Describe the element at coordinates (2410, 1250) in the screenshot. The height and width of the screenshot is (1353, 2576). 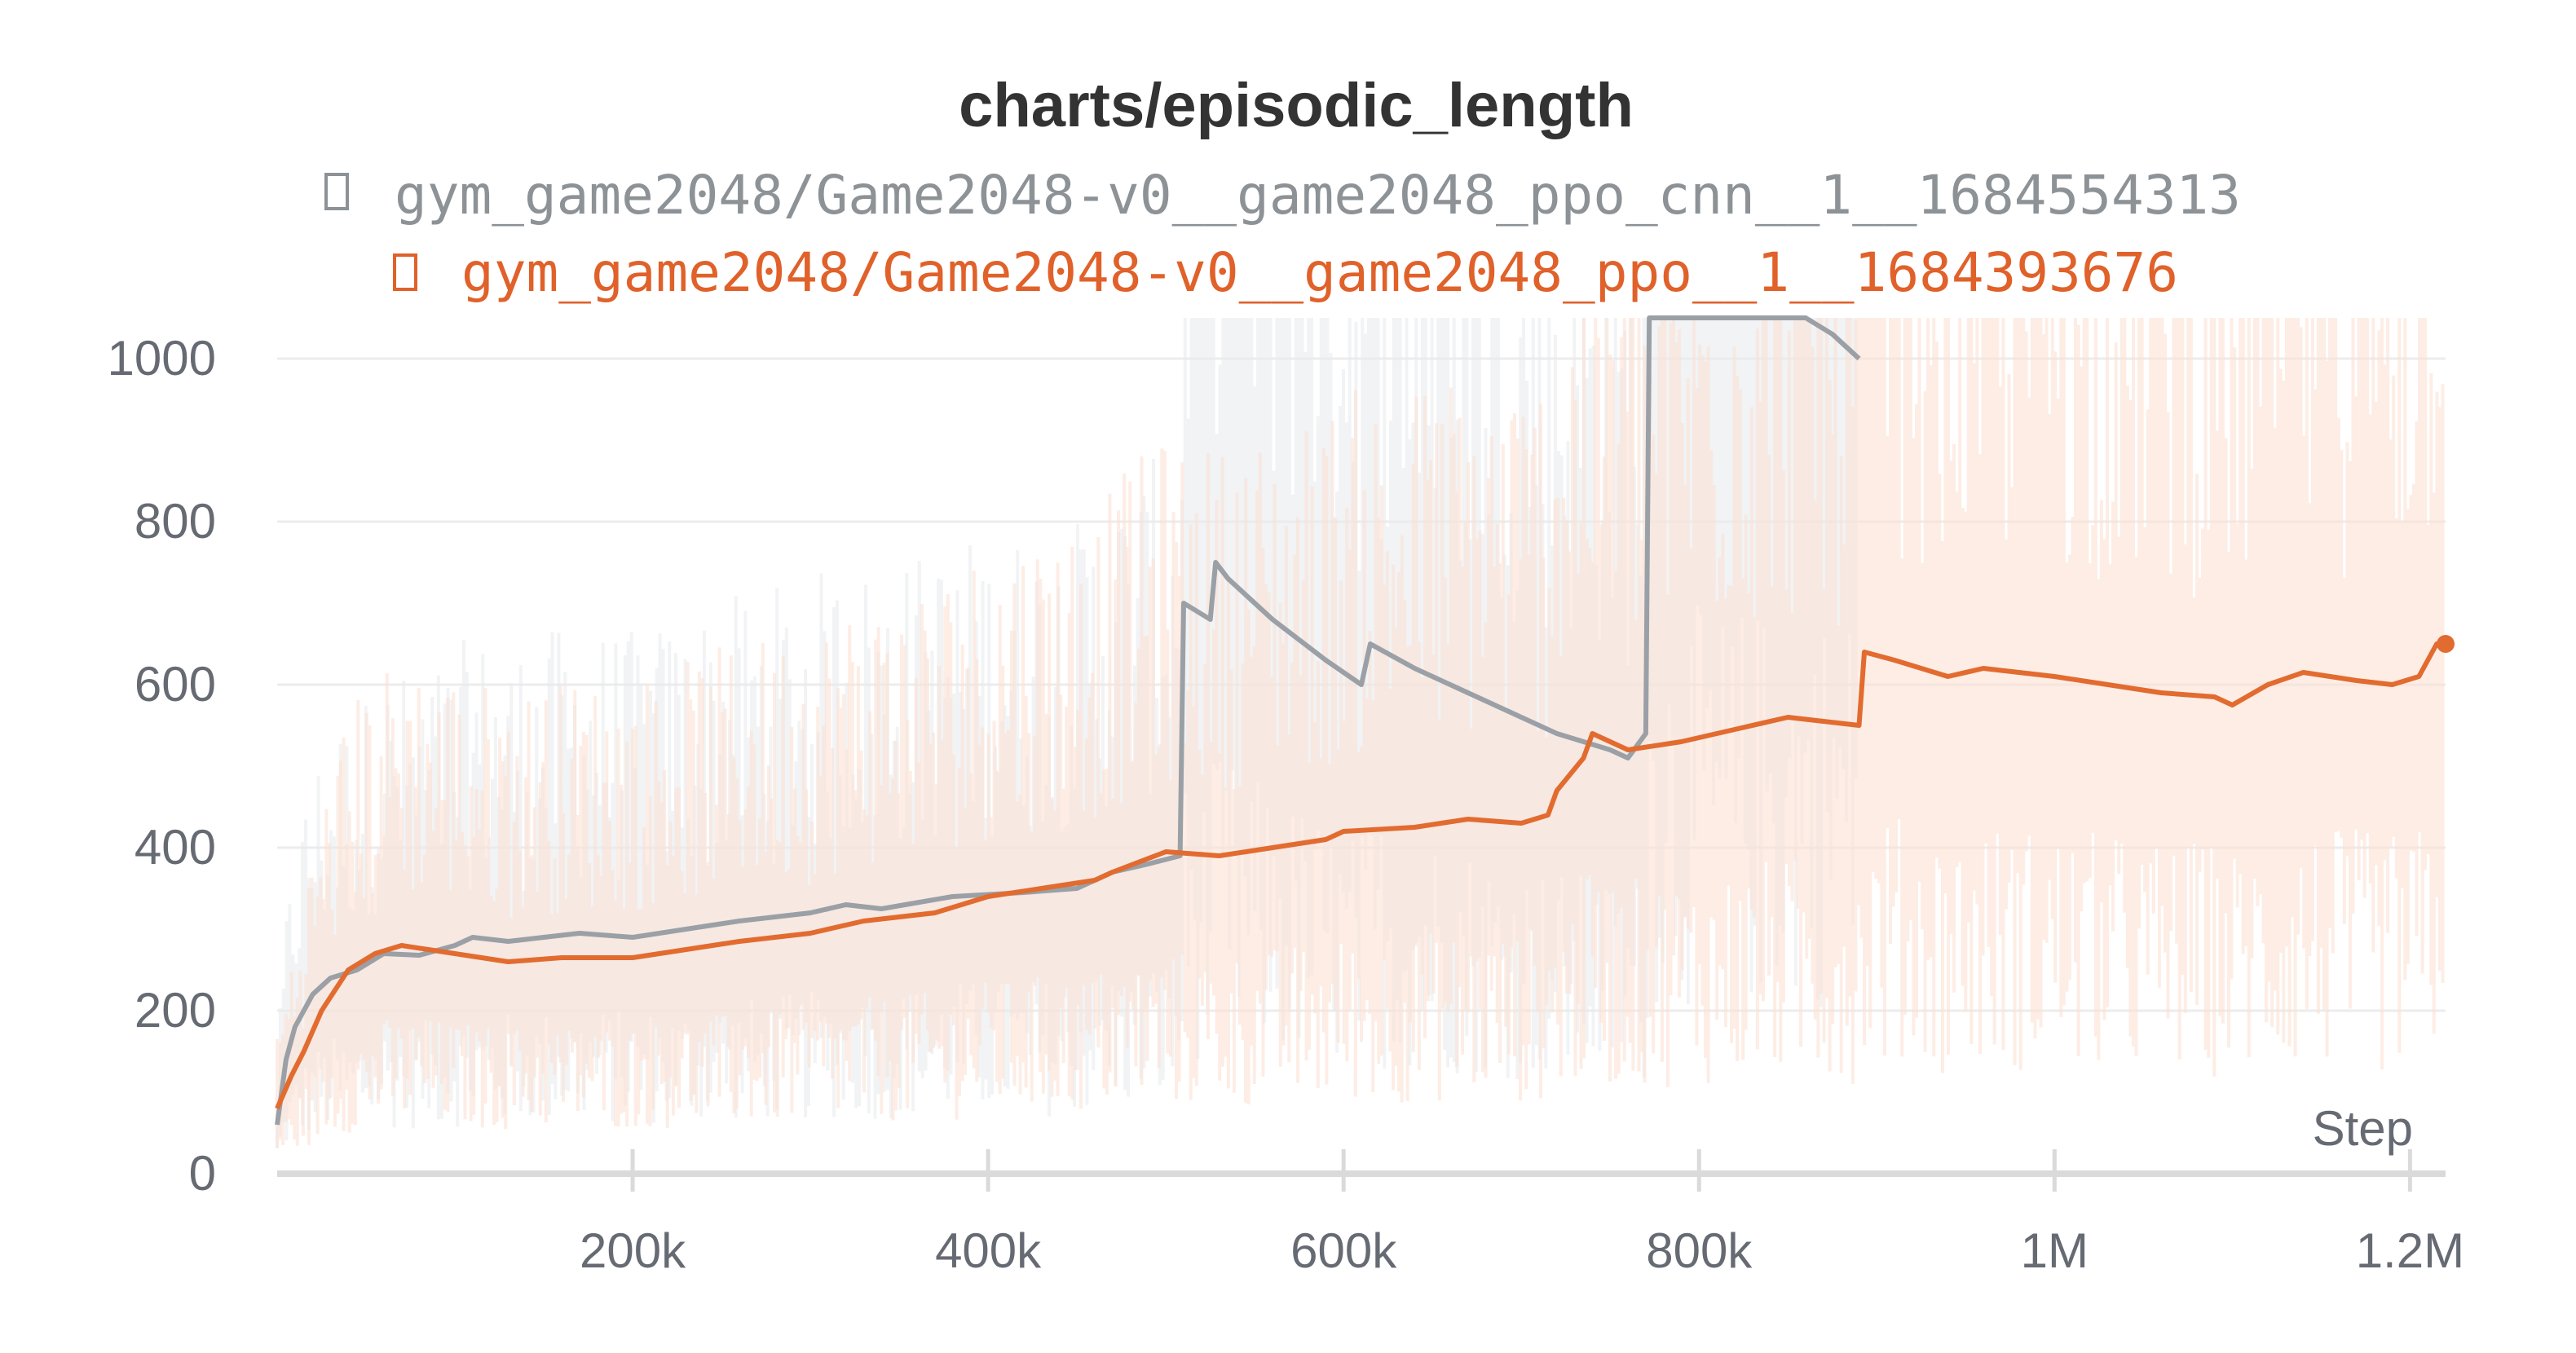
I see `x-tick-label-5: 1.2M` at that location.